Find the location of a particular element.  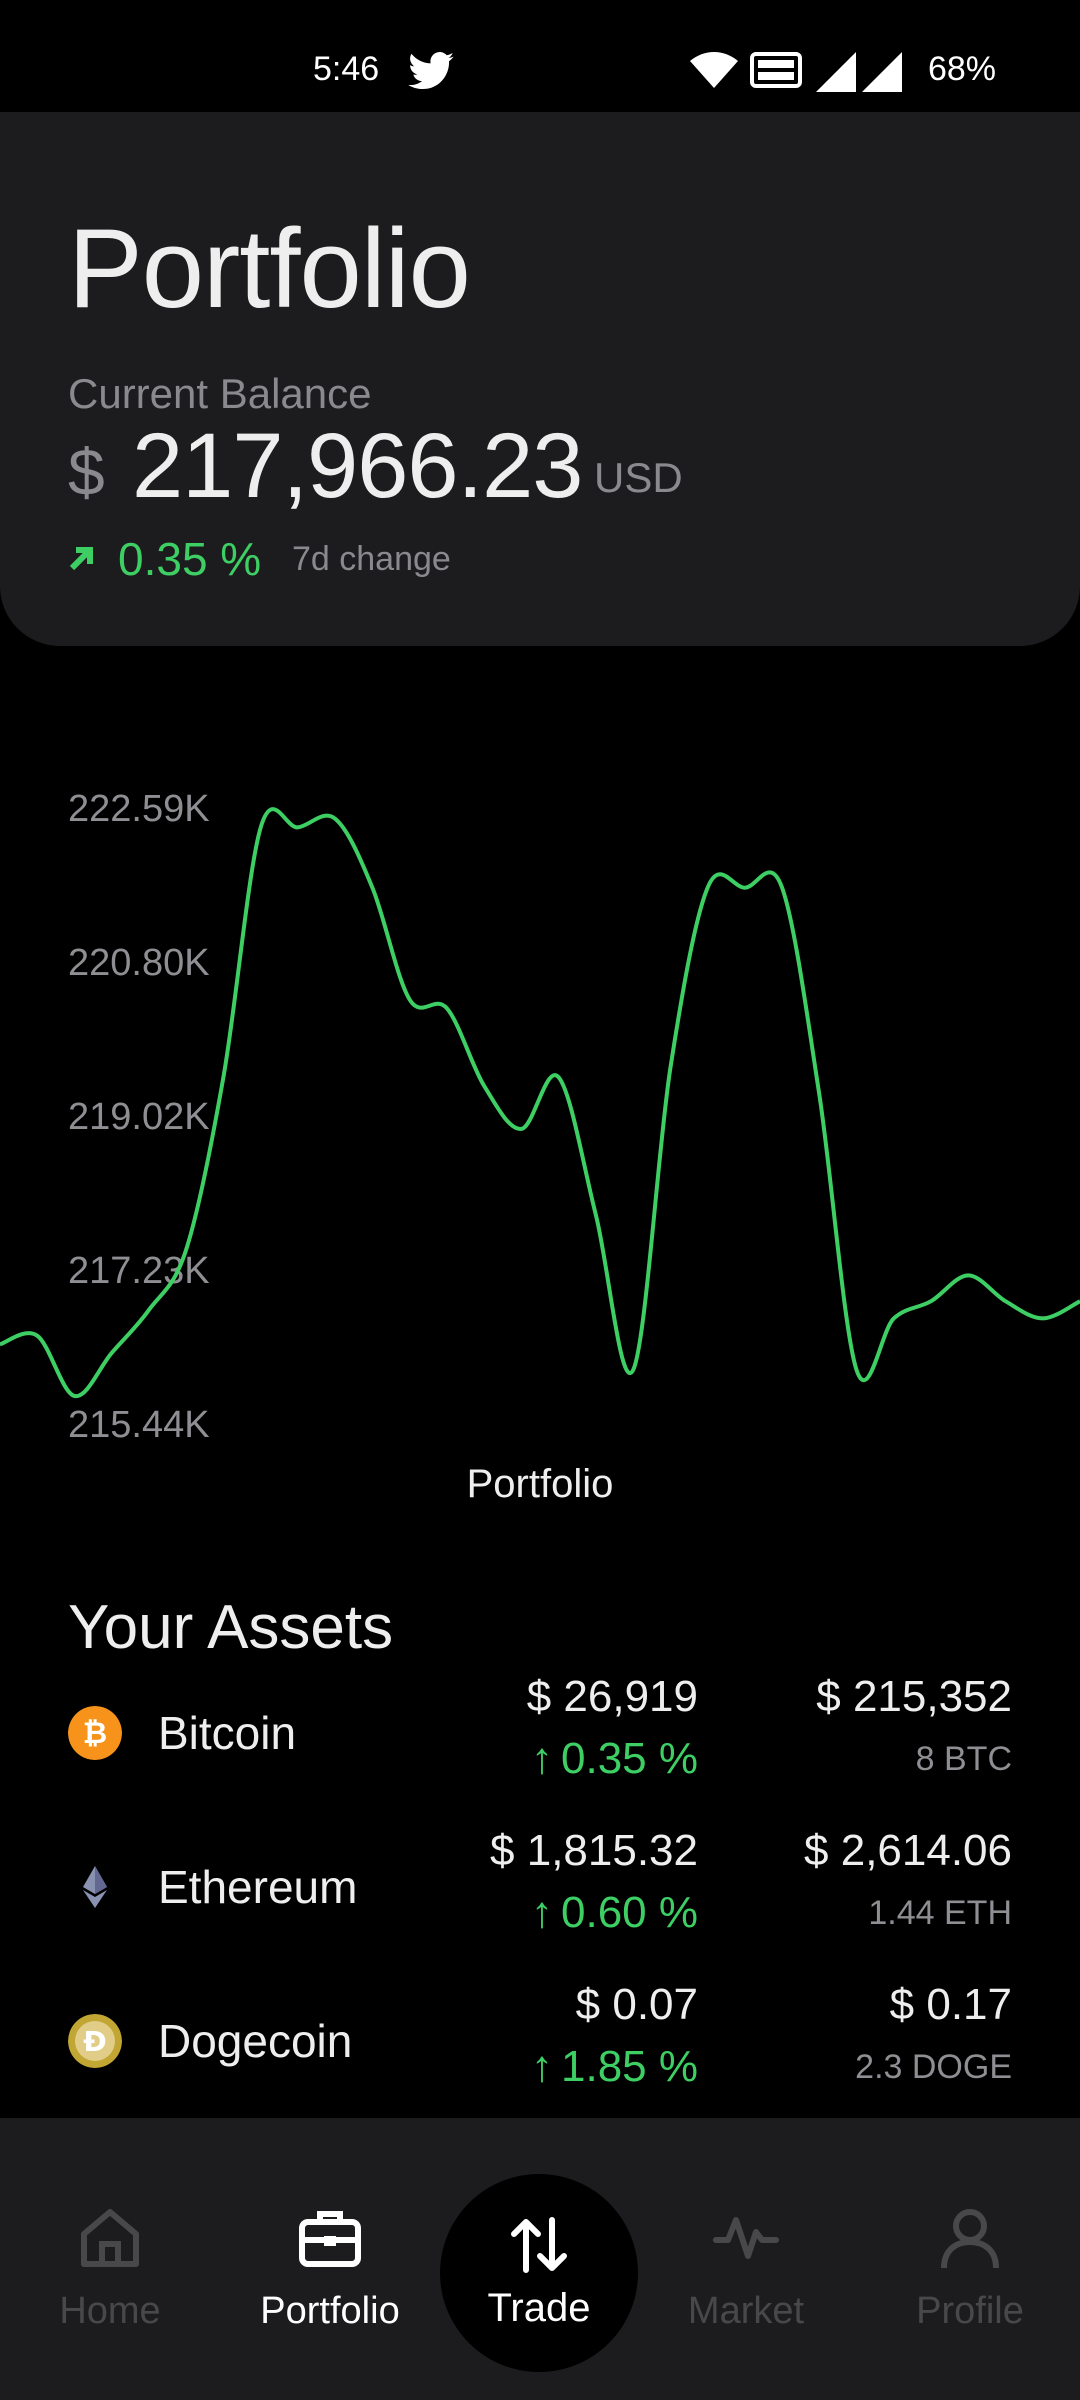

nav-home: Home is located at coordinates (110, 2259).